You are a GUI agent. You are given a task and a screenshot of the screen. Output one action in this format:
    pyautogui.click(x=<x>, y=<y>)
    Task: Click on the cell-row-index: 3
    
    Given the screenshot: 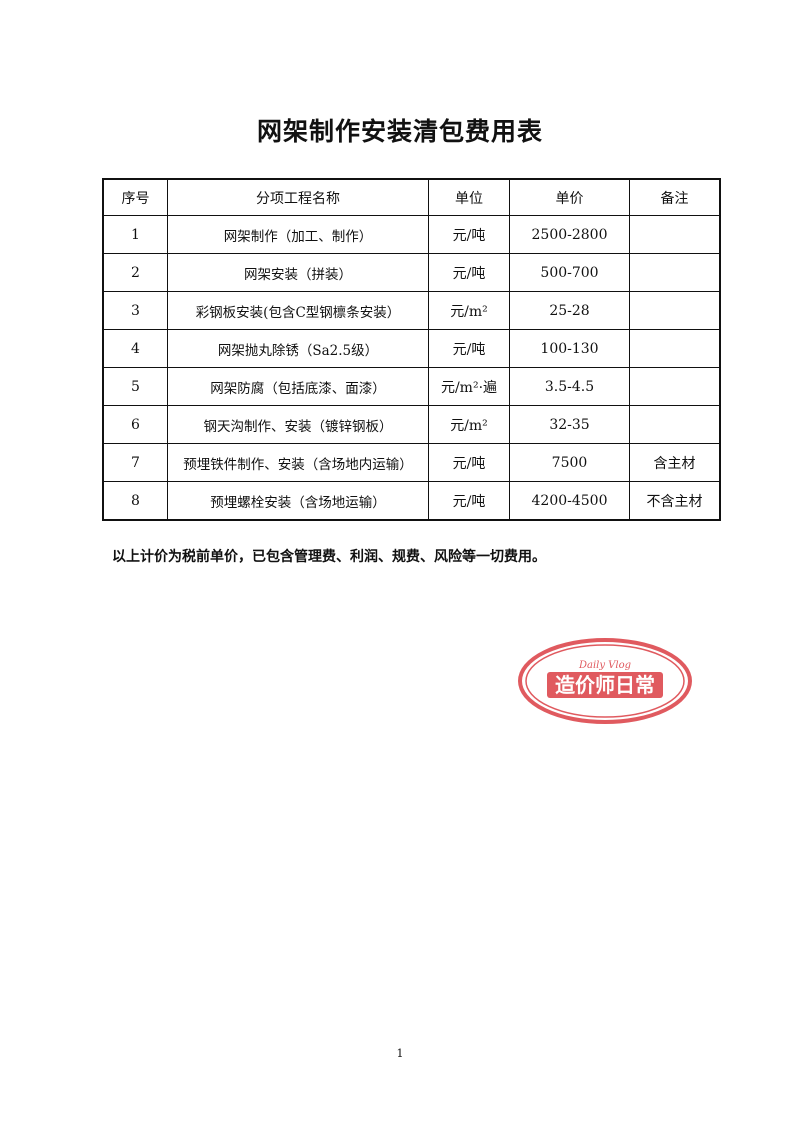 What is the action you would take?
    pyautogui.click(x=135, y=310)
    